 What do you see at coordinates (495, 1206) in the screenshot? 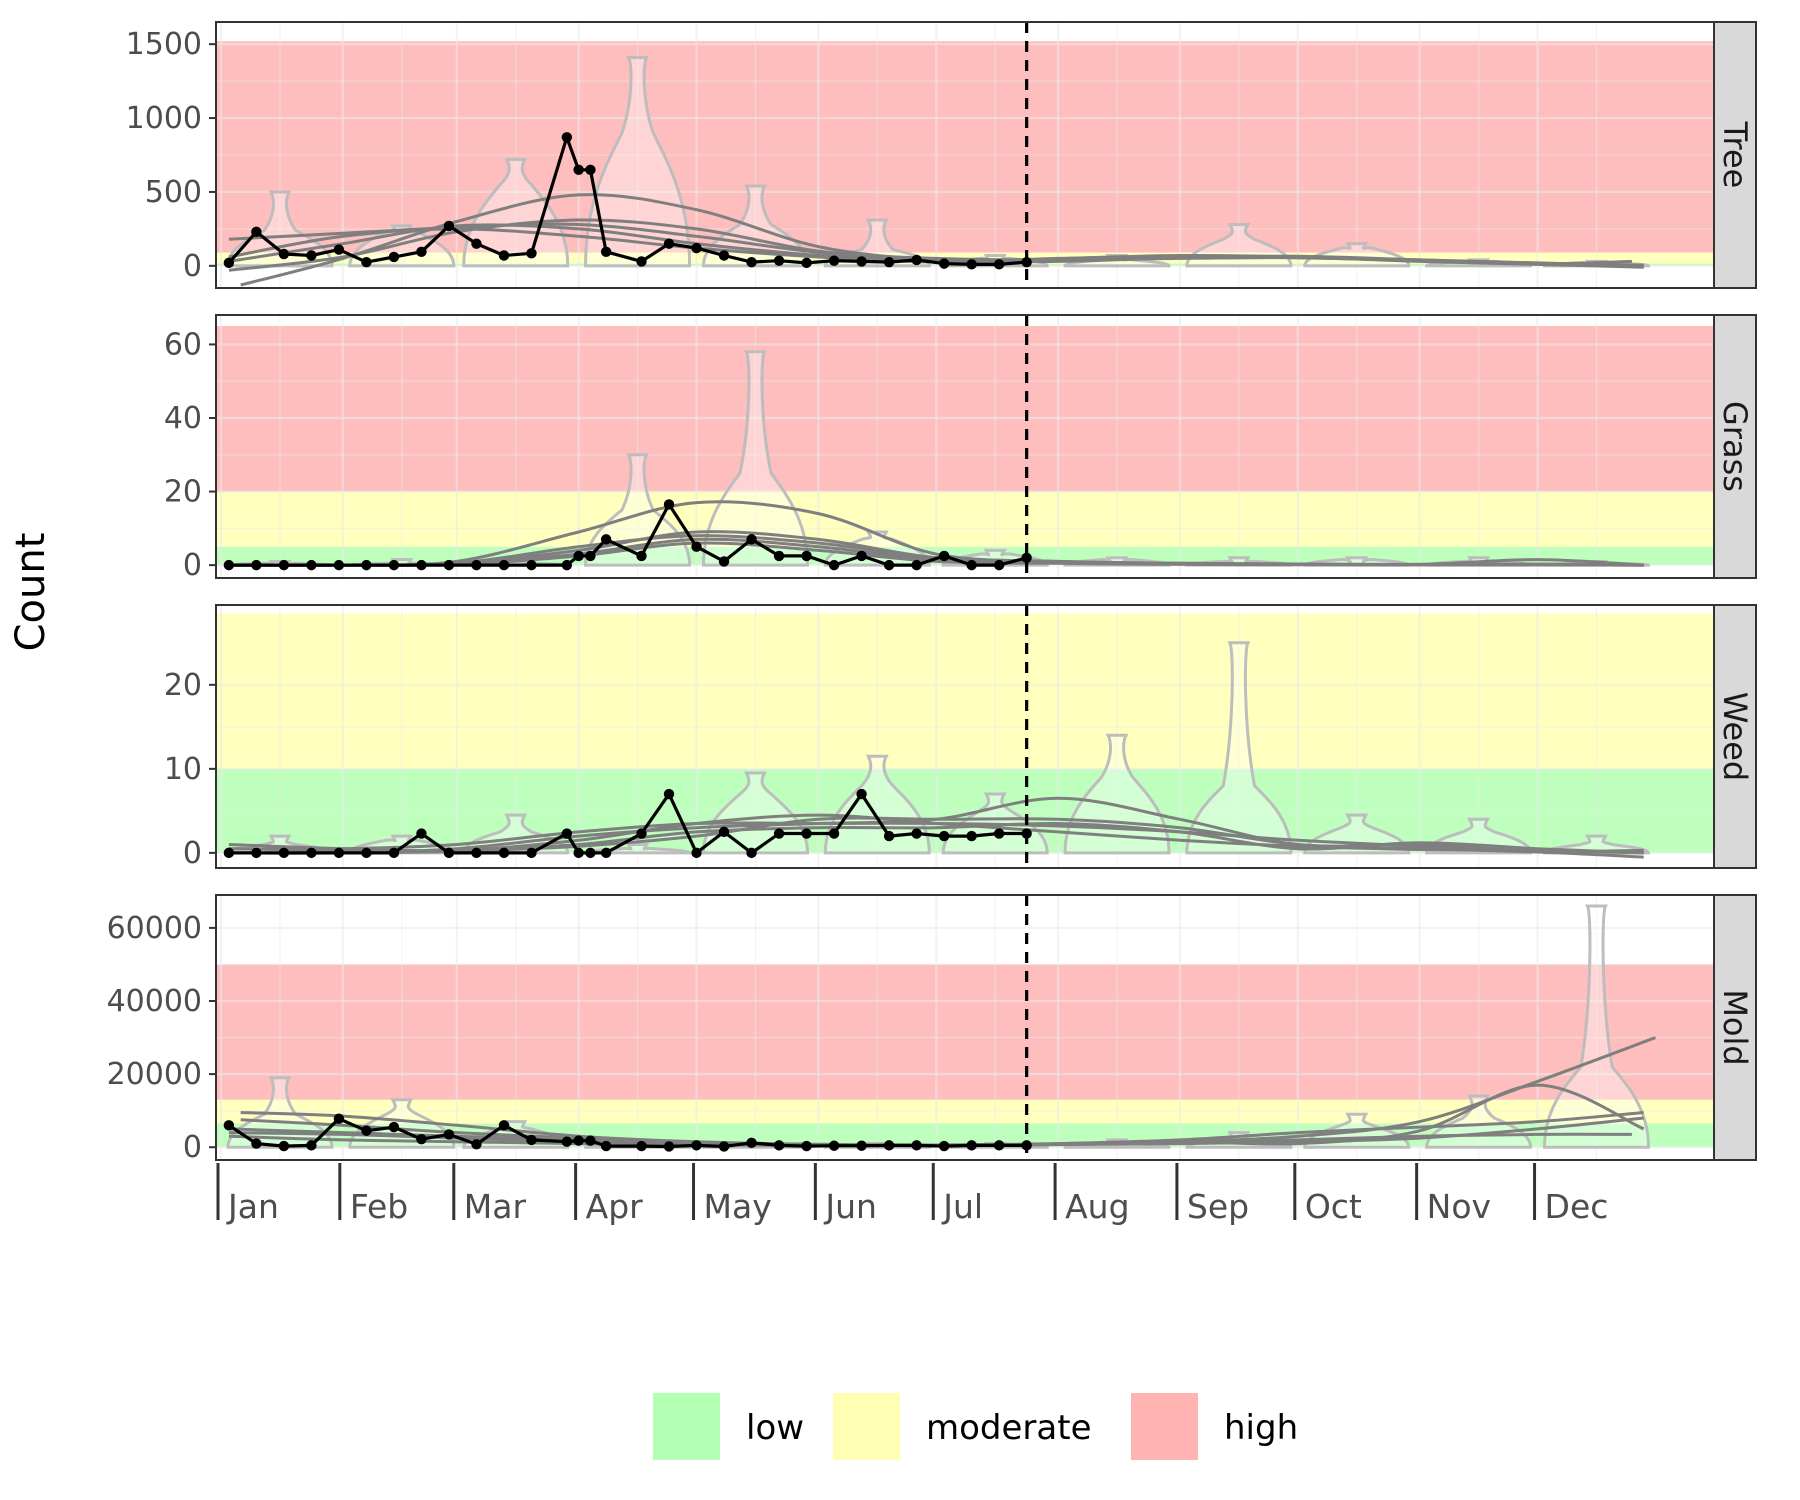
I see `month-label-mar: Mar` at bounding box center [495, 1206].